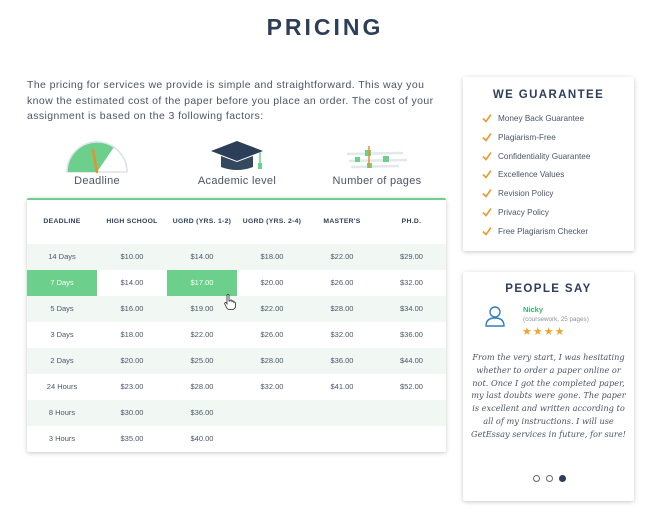 Image resolution: width=650 pixels, height=518 pixels. What do you see at coordinates (132, 308) in the screenshot?
I see `price-cell: $16.00` at bounding box center [132, 308].